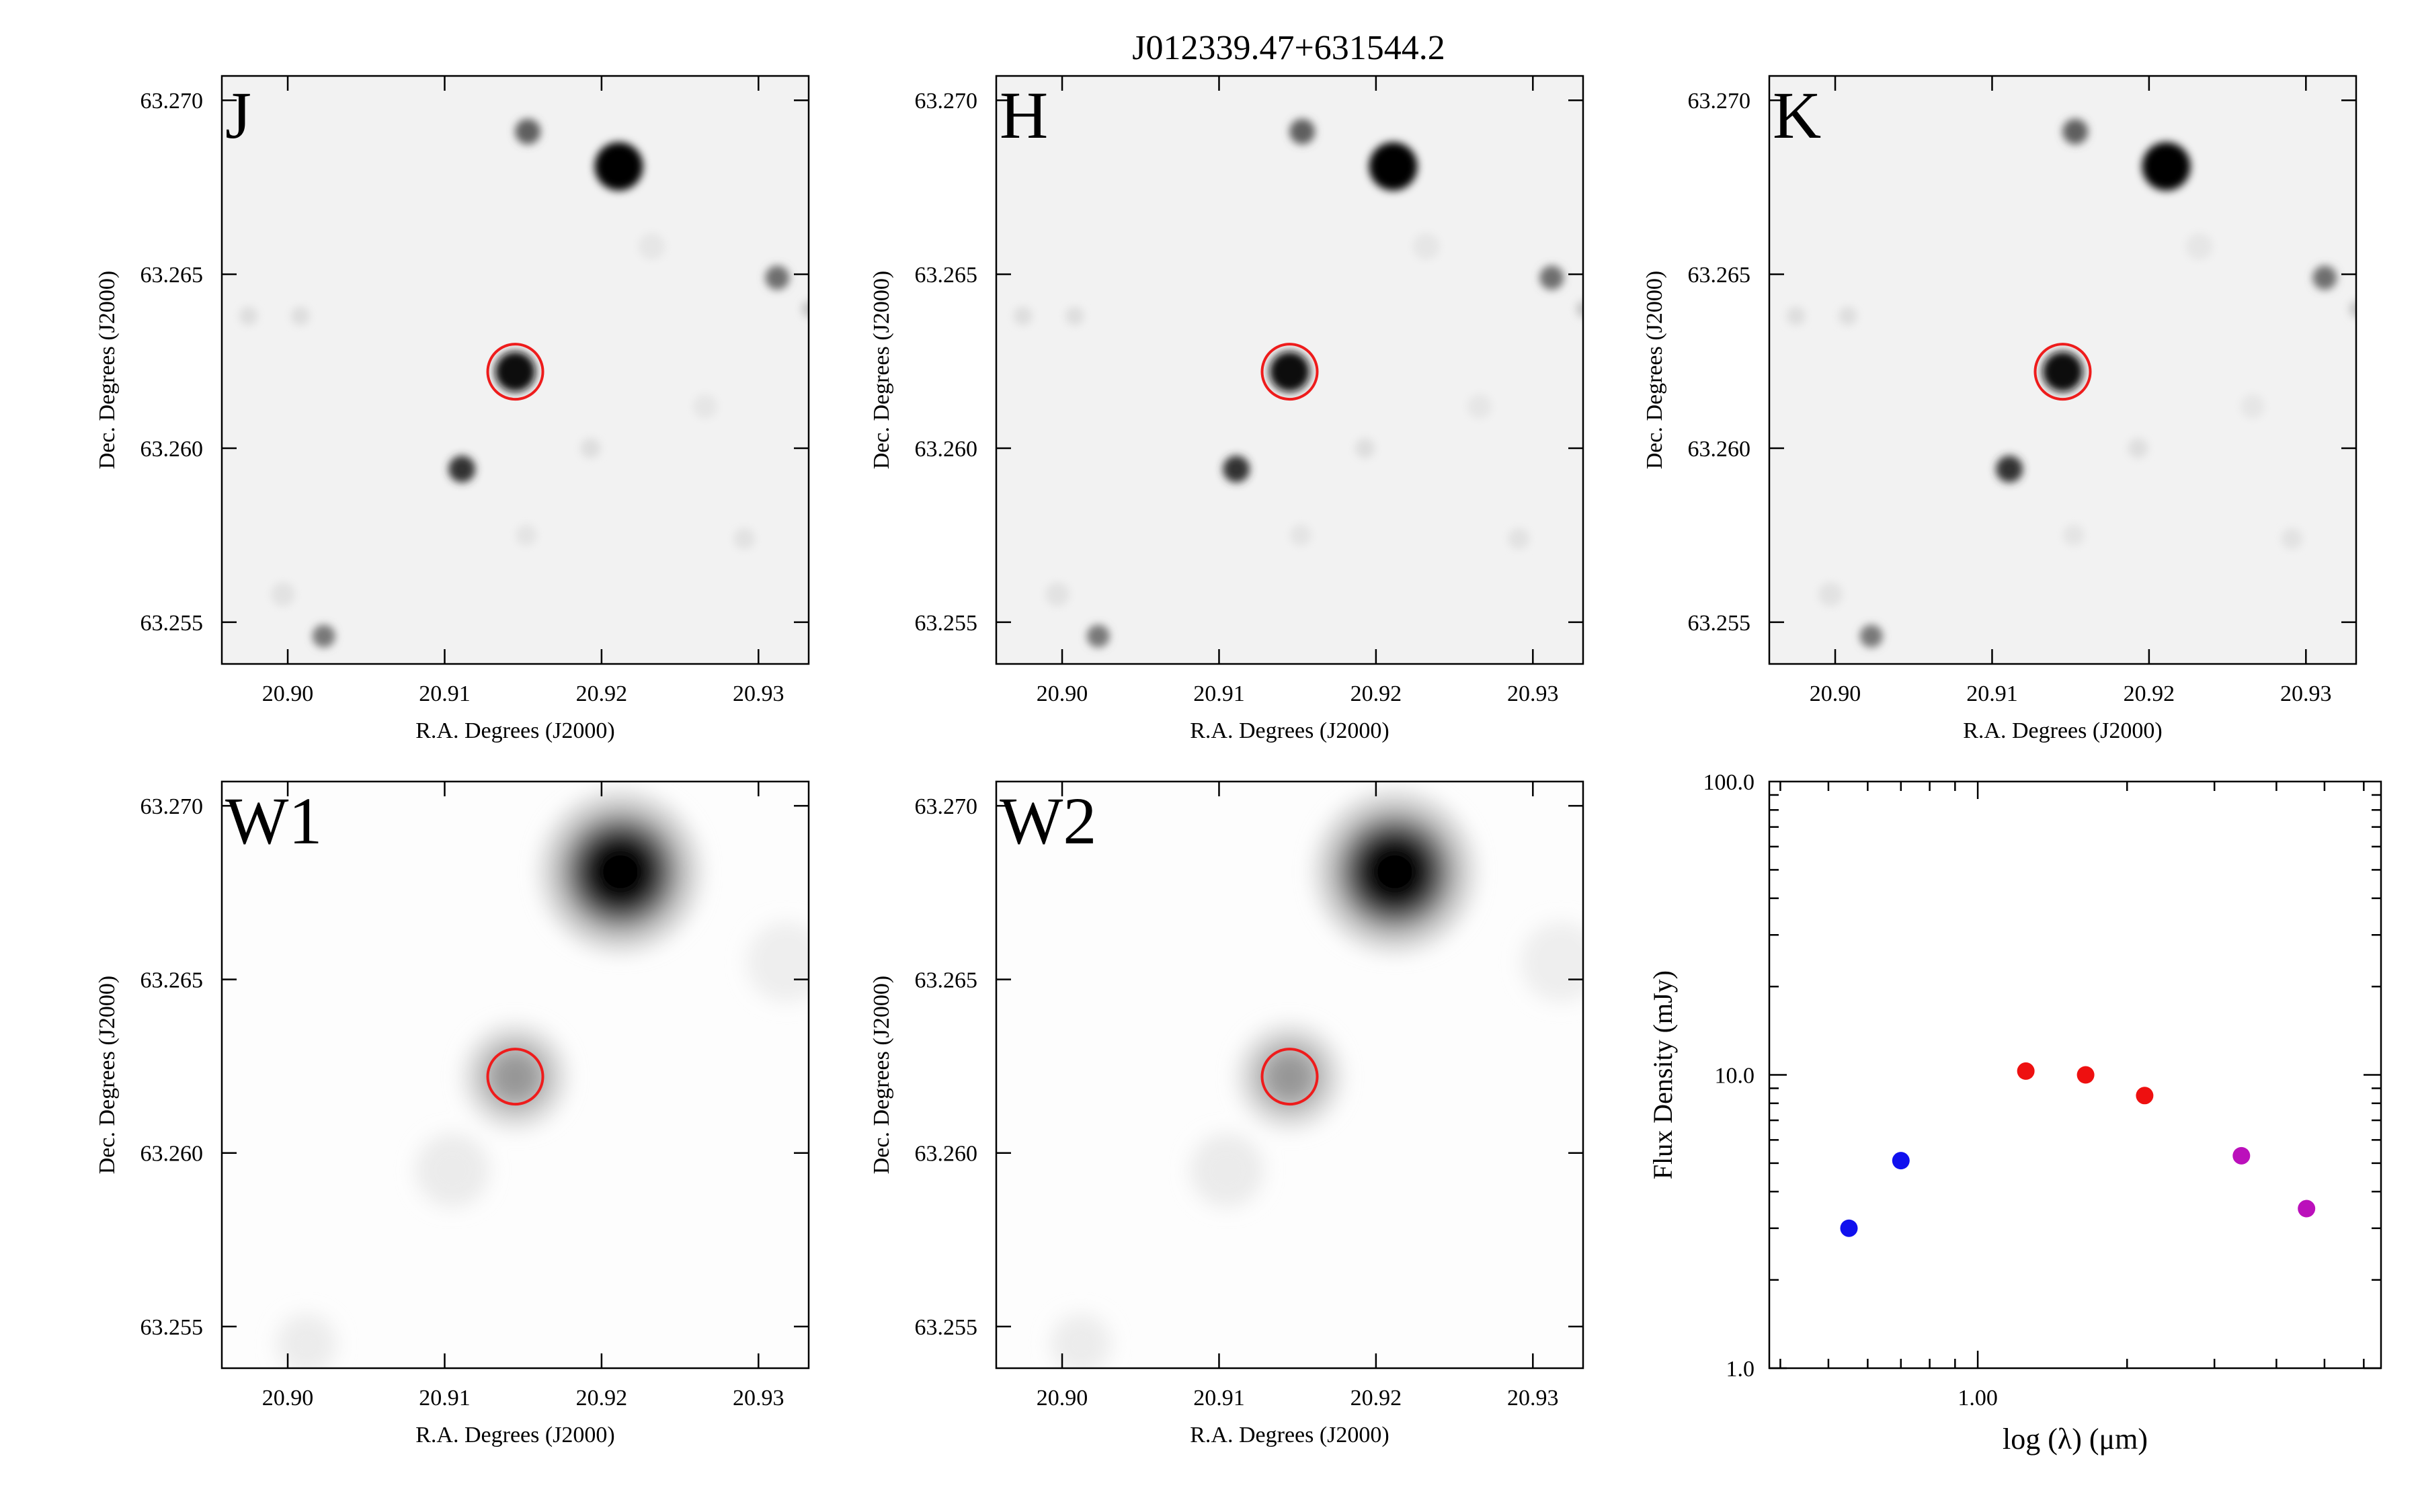  What do you see at coordinates (2075, 1440) in the screenshot?
I see `x-axis-label: log (λ) (μm)` at bounding box center [2075, 1440].